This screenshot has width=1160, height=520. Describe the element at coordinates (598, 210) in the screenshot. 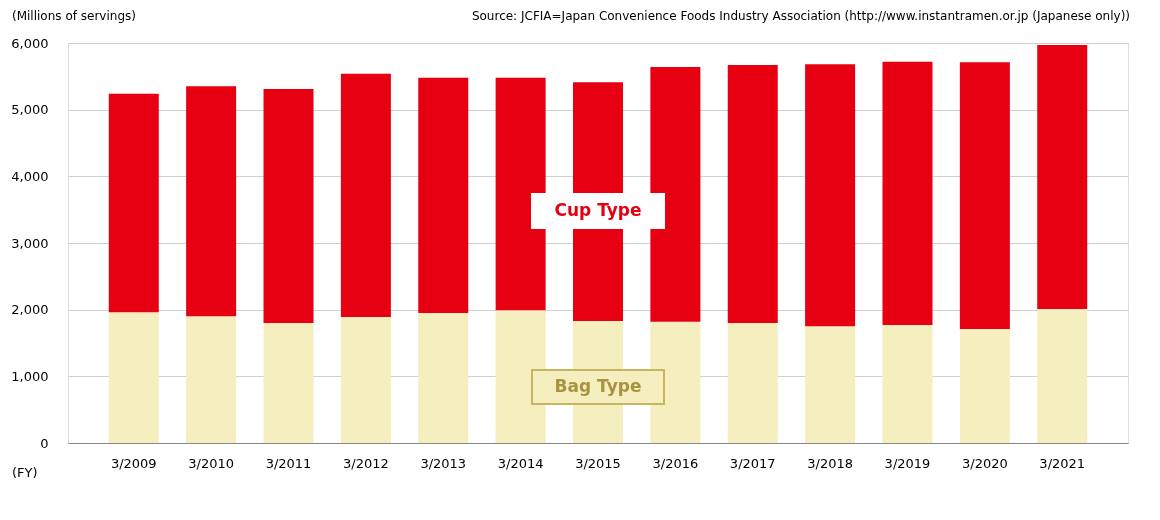

I see `series-label: Cup Type` at that location.